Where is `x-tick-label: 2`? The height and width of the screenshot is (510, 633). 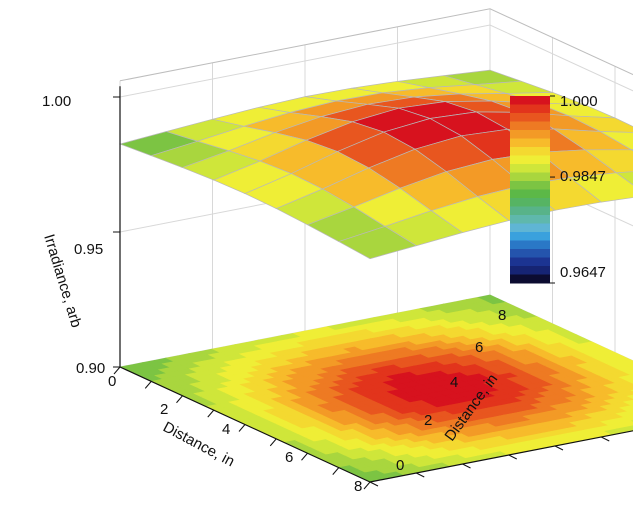
x-tick-label: 2 is located at coordinates (164, 409).